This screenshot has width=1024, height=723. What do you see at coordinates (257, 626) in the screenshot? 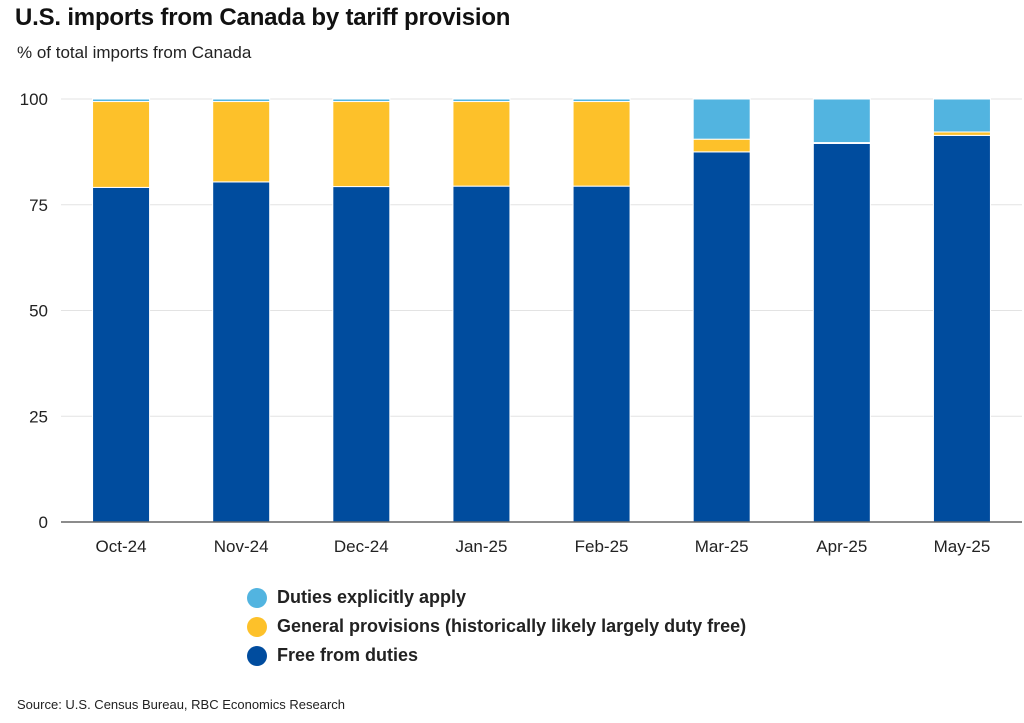
I see `legend-swatch-general-icon` at bounding box center [257, 626].